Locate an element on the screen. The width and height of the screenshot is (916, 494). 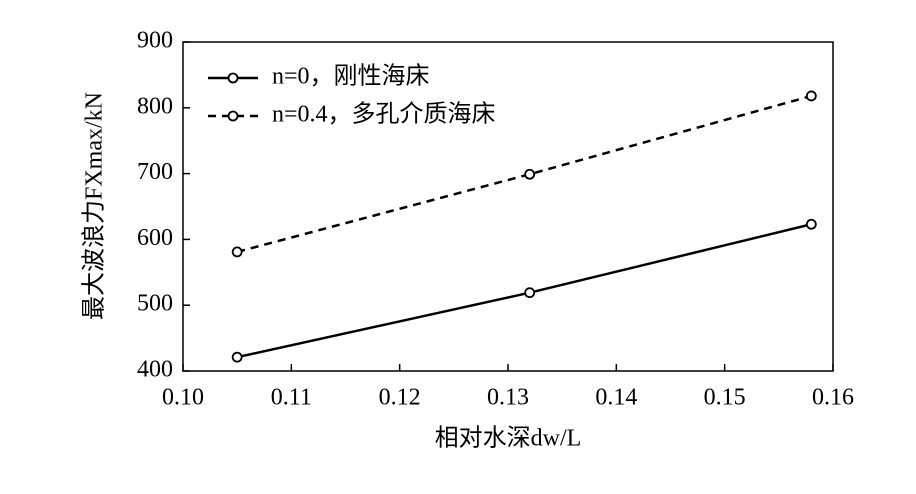
y-tick-label: 700 is located at coordinates (155, 172).